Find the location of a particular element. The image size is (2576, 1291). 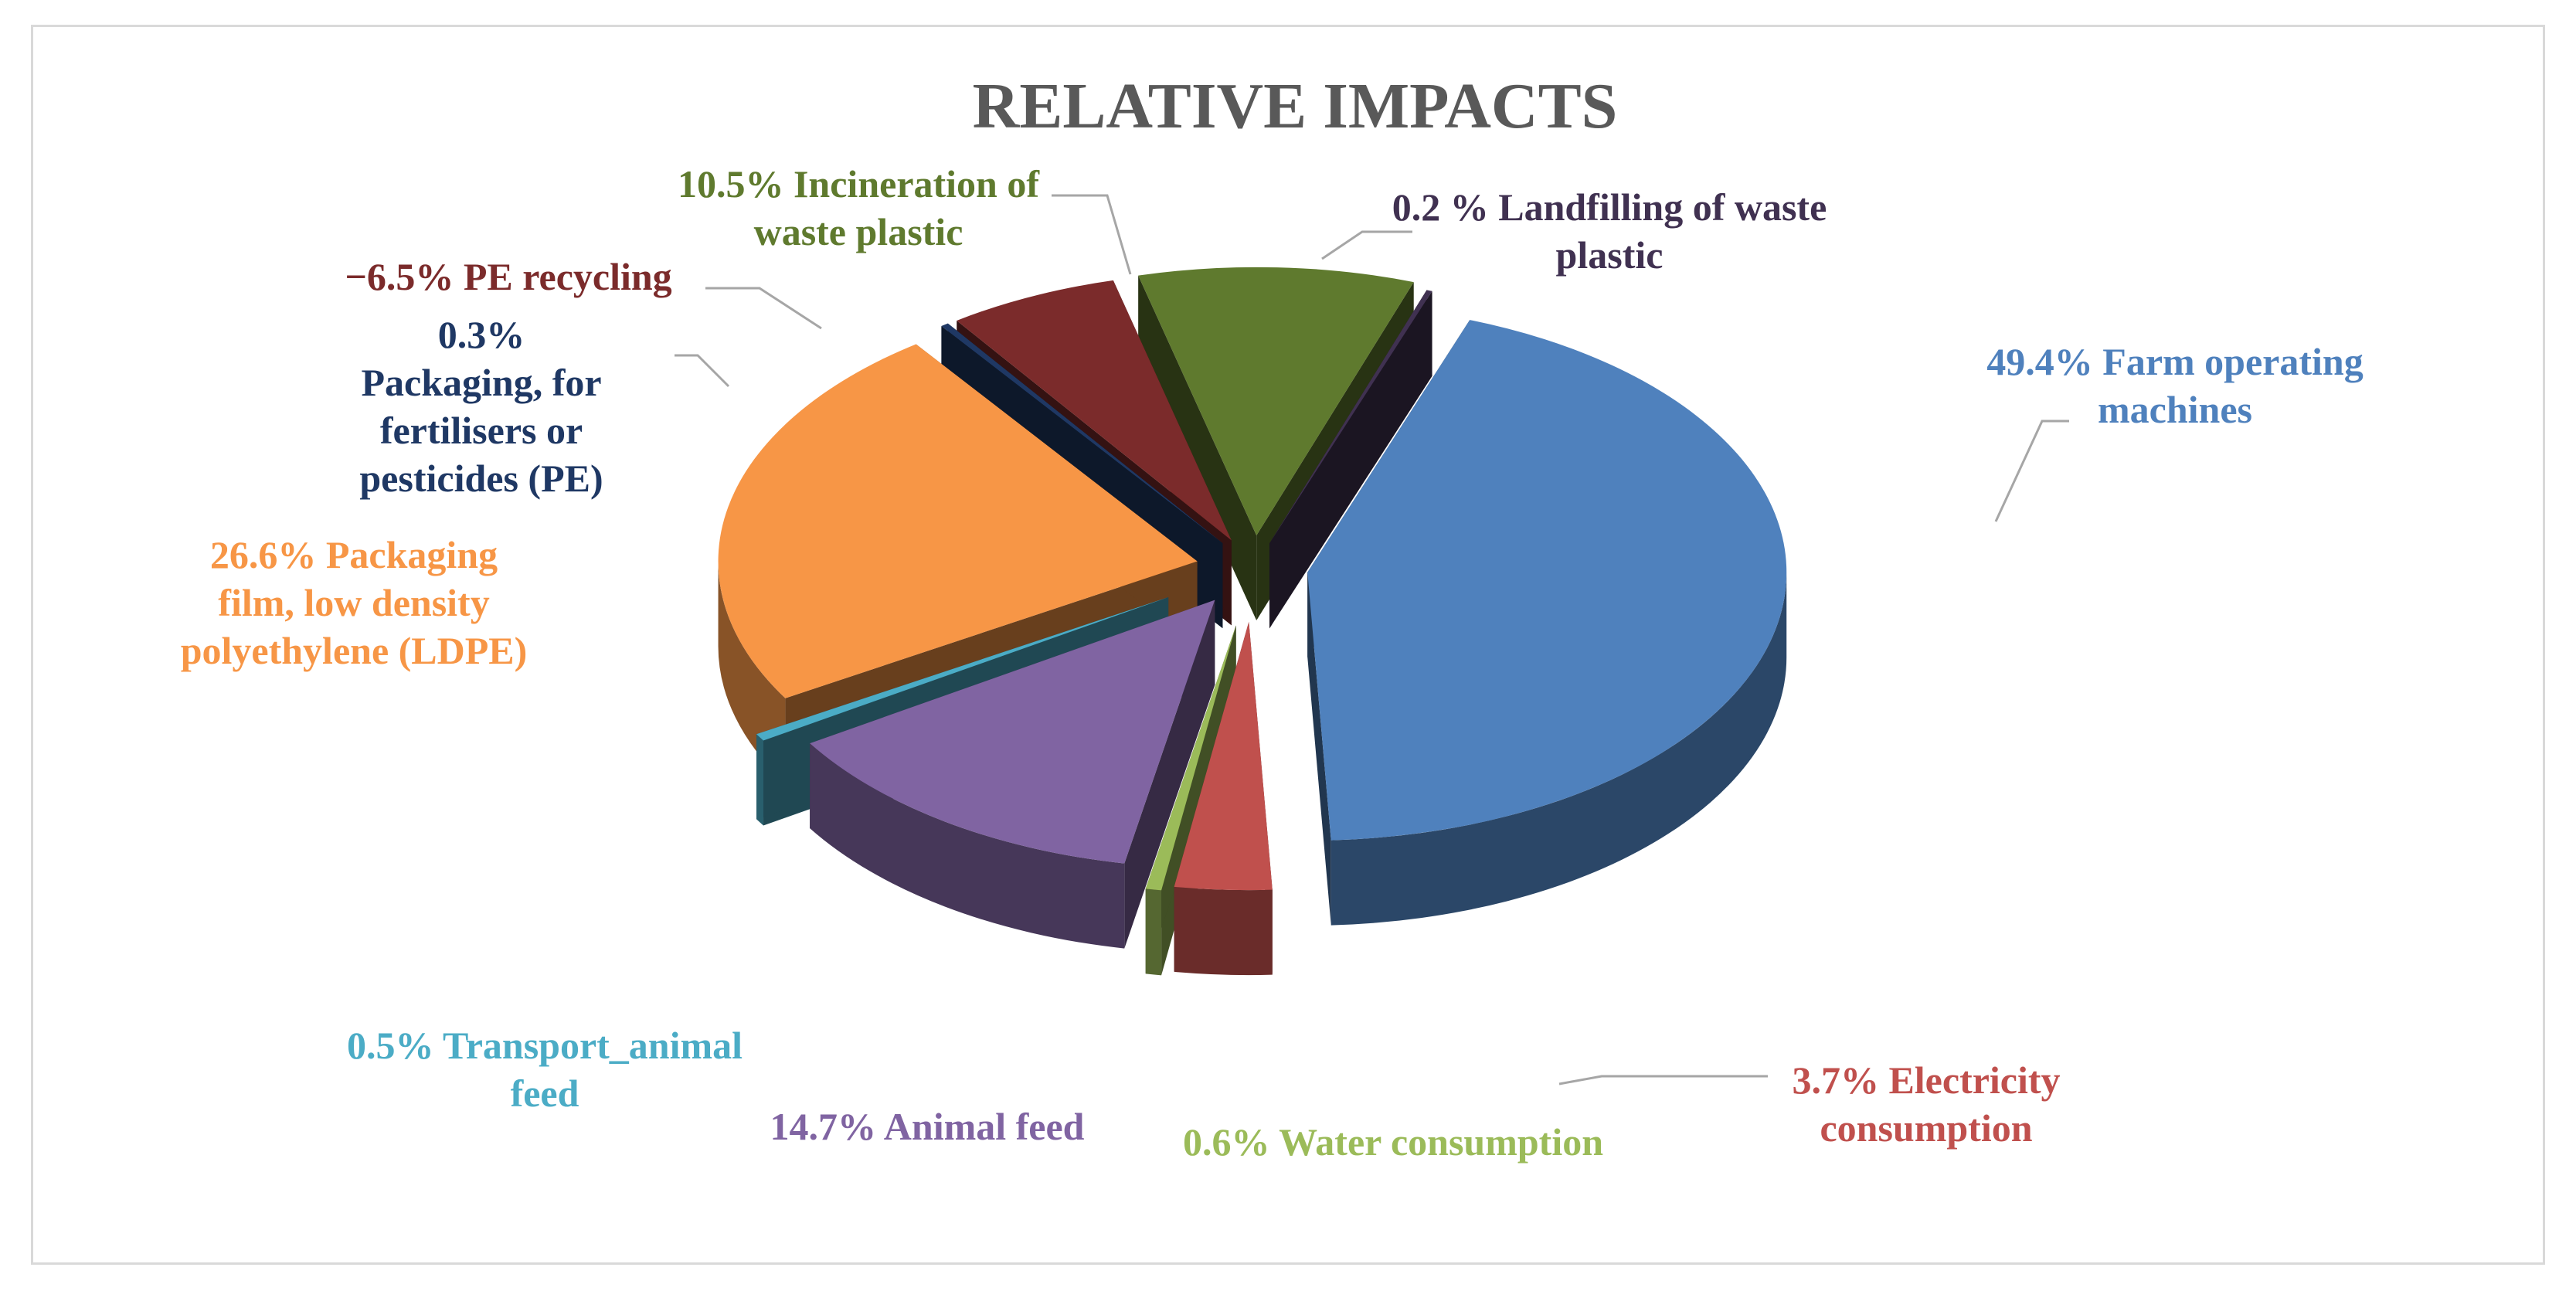

slice-label-line: consumption is located at coordinates (1926, 1128).